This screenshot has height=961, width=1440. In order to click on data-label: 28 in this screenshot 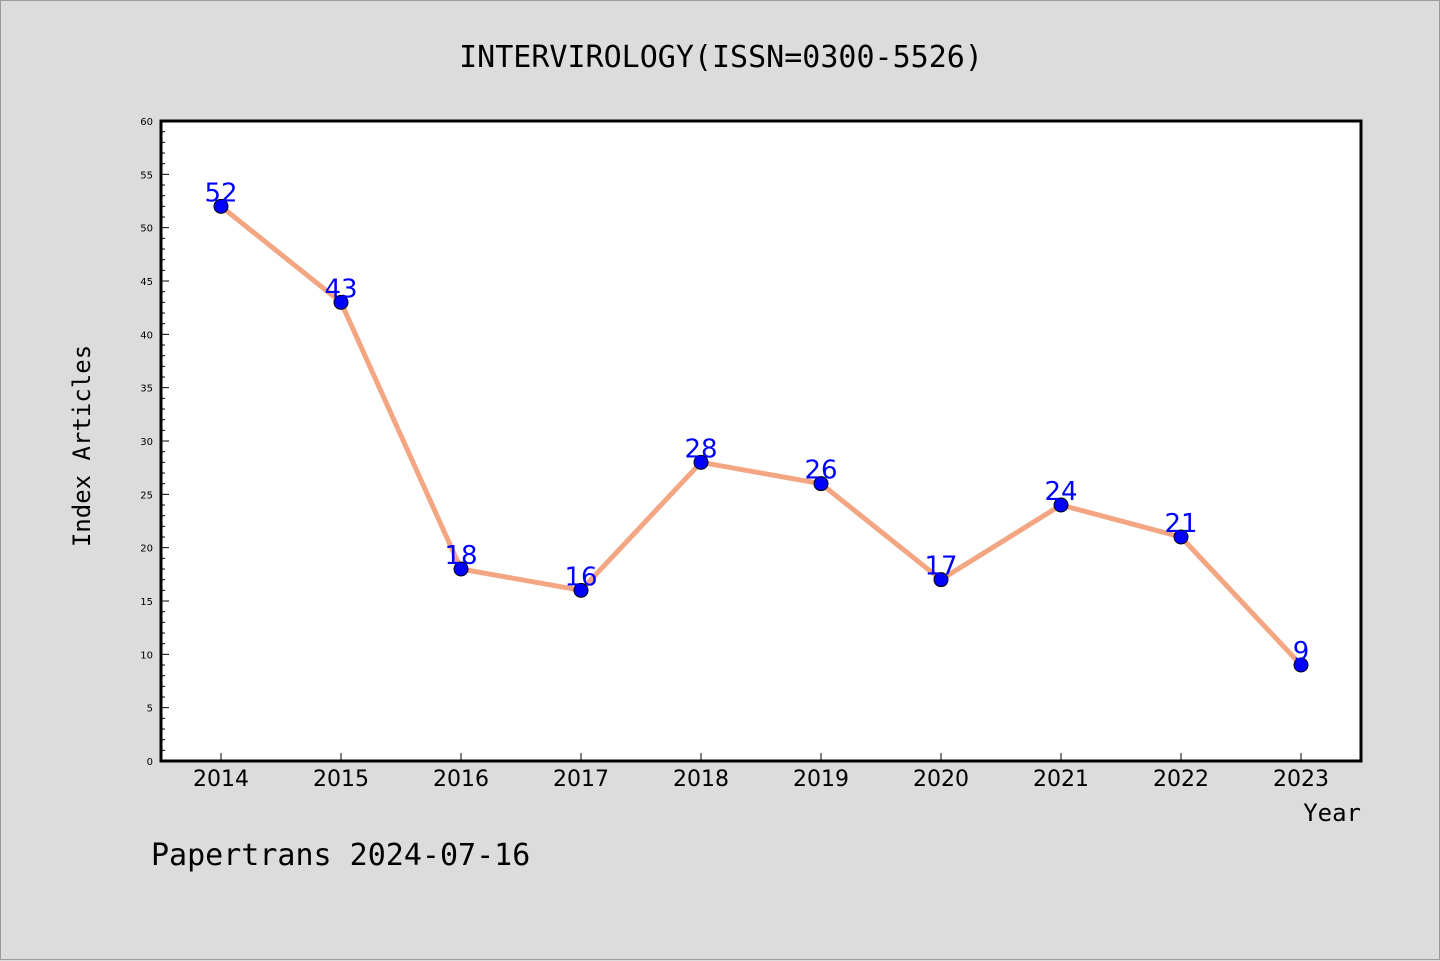, I will do `click(700, 449)`.